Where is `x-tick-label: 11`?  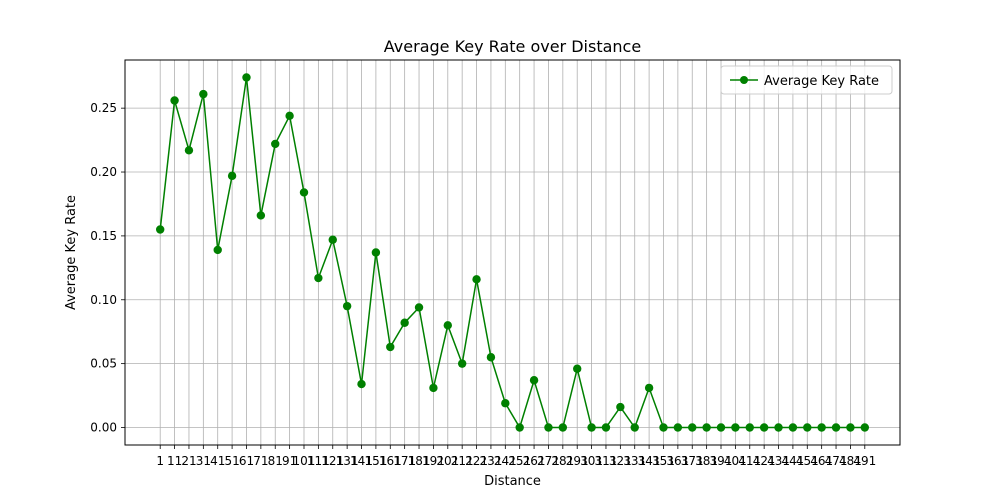 x-tick-label: 11 is located at coordinates (174, 461).